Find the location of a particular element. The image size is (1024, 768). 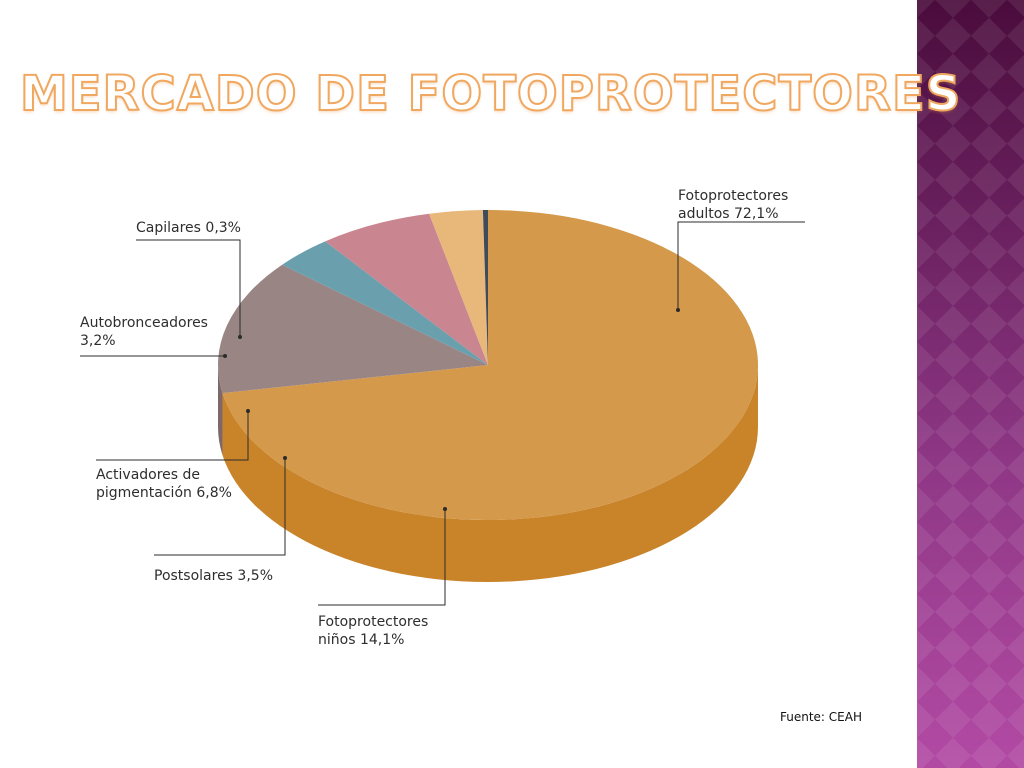

leader-line-fotoprotectores-ninos is located at coordinates (382, 557).